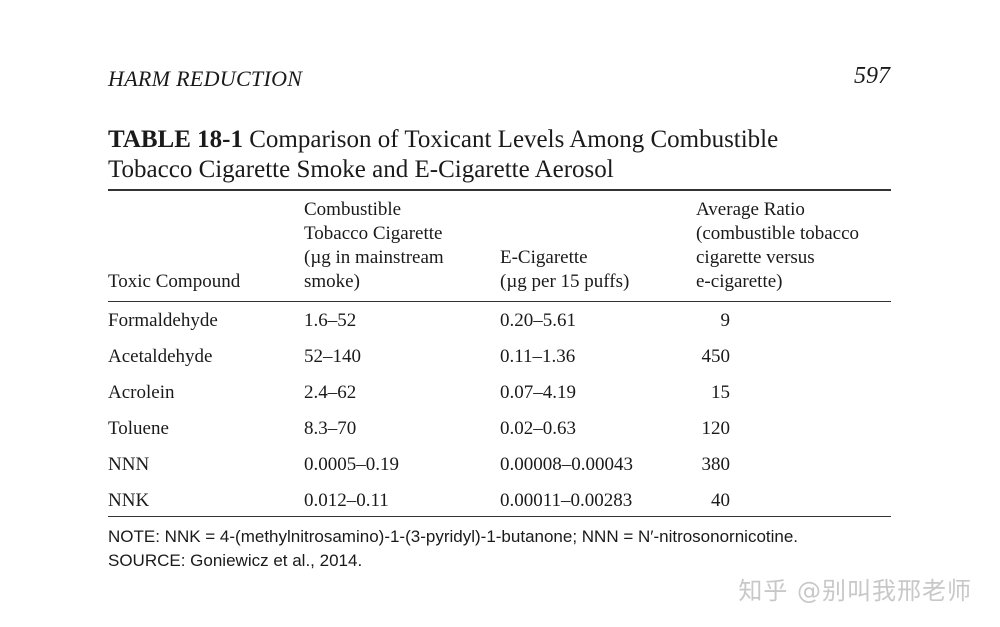  What do you see at coordinates (175, 139) in the screenshot?
I see `table-label: TABLE 18-1` at bounding box center [175, 139].